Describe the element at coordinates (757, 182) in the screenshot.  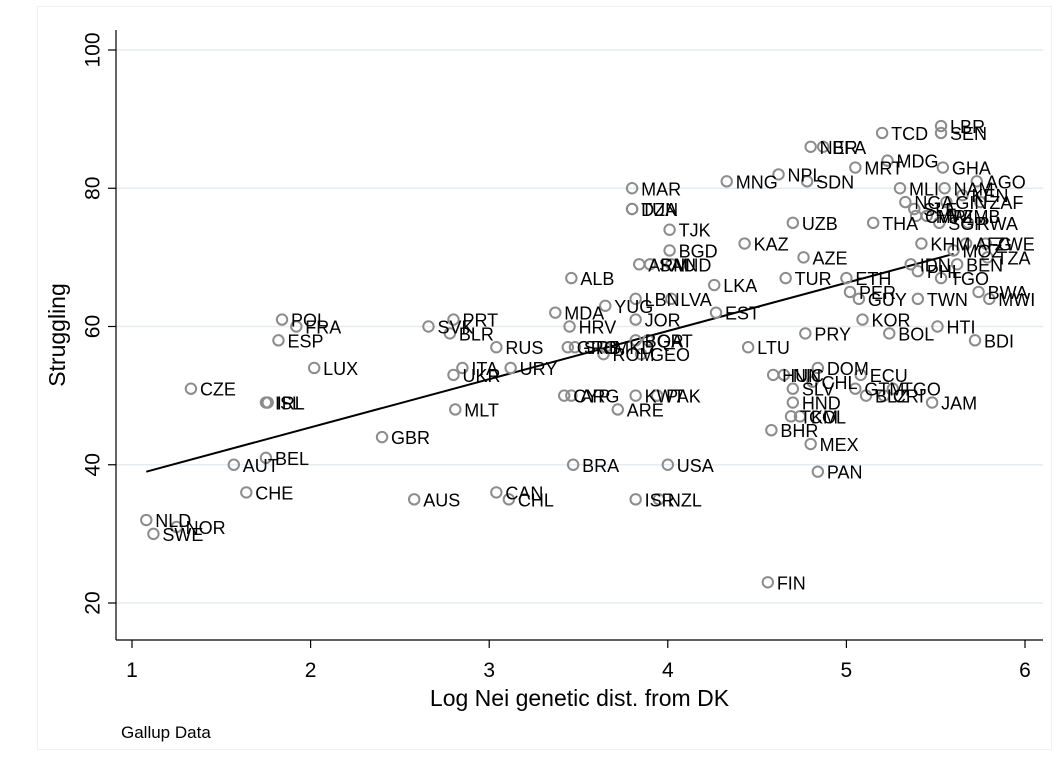
I see `point-label: MNG` at that location.